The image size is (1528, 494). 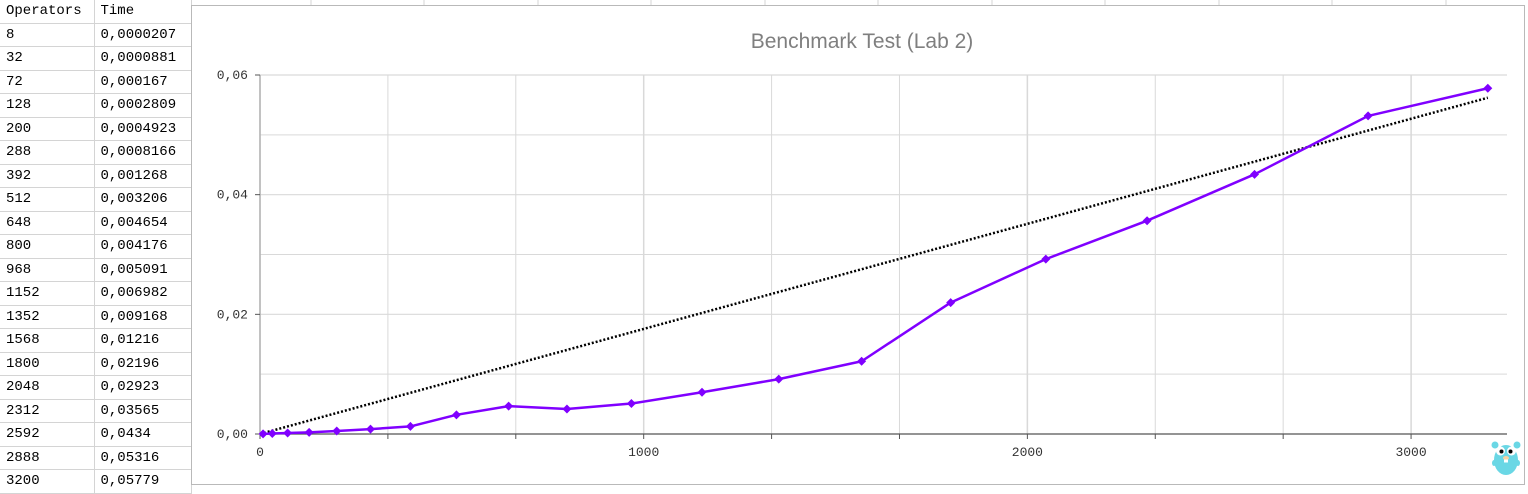 What do you see at coordinates (862, 41) in the screenshot?
I see `chart-title: Benchmark Test (Lab 2)` at bounding box center [862, 41].